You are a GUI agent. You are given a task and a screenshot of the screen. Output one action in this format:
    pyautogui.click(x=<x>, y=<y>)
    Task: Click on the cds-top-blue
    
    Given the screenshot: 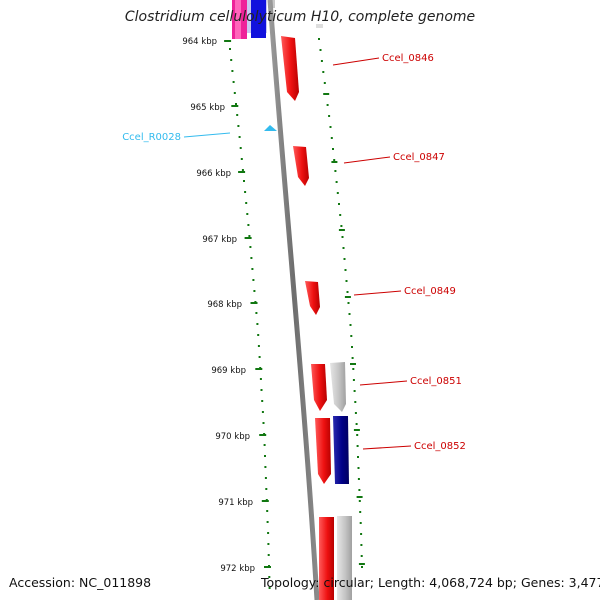 What is the action you would take?
    pyautogui.click(x=258, y=19)
    